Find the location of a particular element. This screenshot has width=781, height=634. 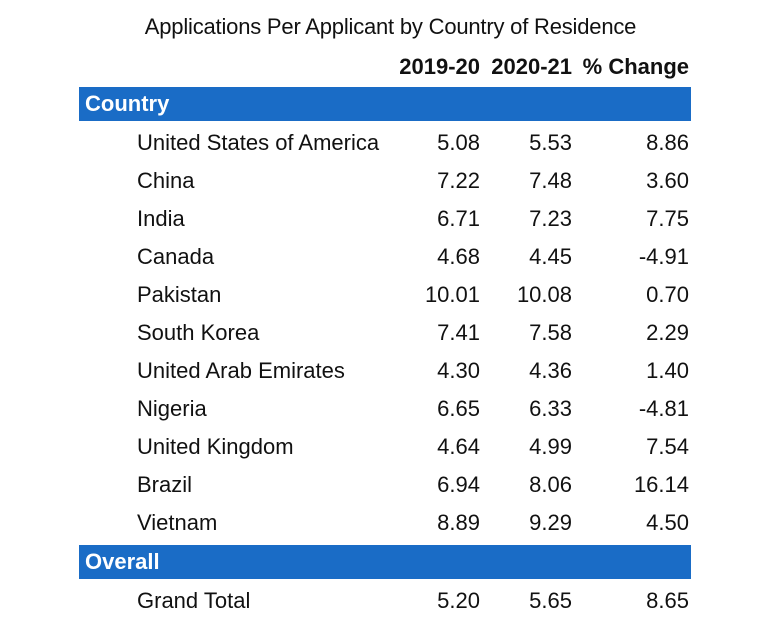

row-label: South Korea is located at coordinates (198, 332).